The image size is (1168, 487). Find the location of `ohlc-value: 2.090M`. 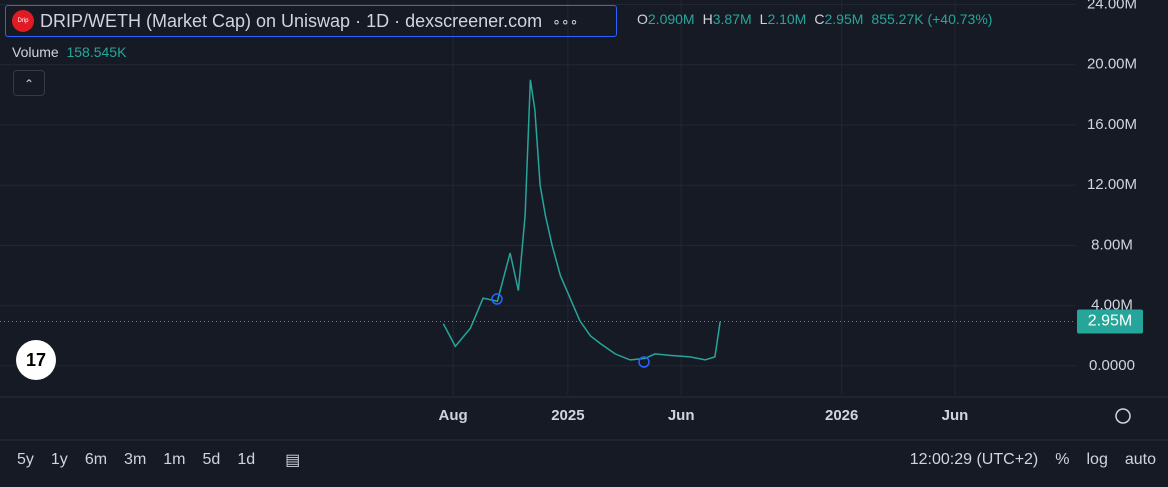

ohlc-value: 2.090M is located at coordinates (671, 19).